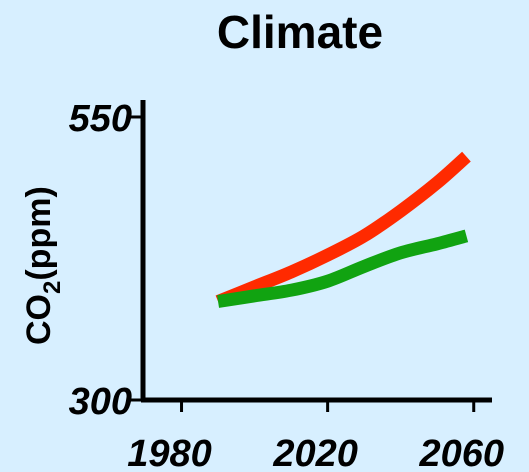 The width and height of the screenshot is (529, 472). I want to click on x-tick-label: 1980, so click(169, 452).